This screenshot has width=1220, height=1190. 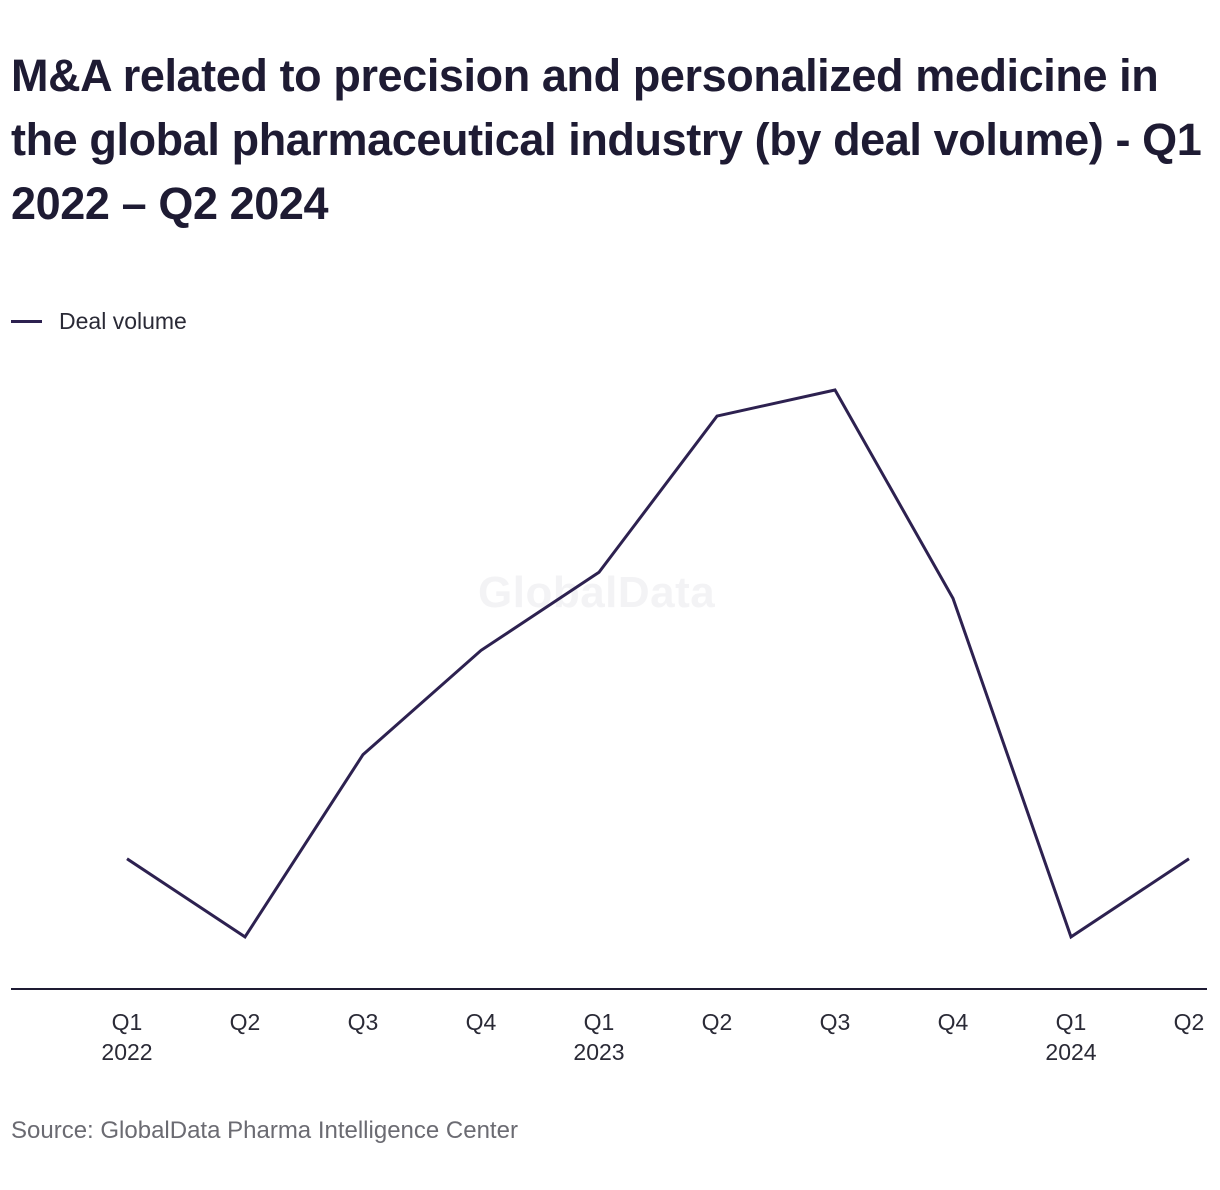 I want to click on legend: Deal volume, so click(x=99, y=321).